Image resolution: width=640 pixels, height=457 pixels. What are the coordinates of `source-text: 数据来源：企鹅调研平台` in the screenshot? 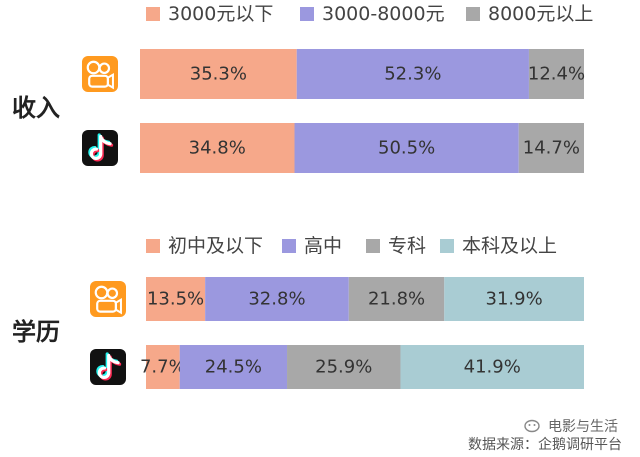 It's located at (545, 445).